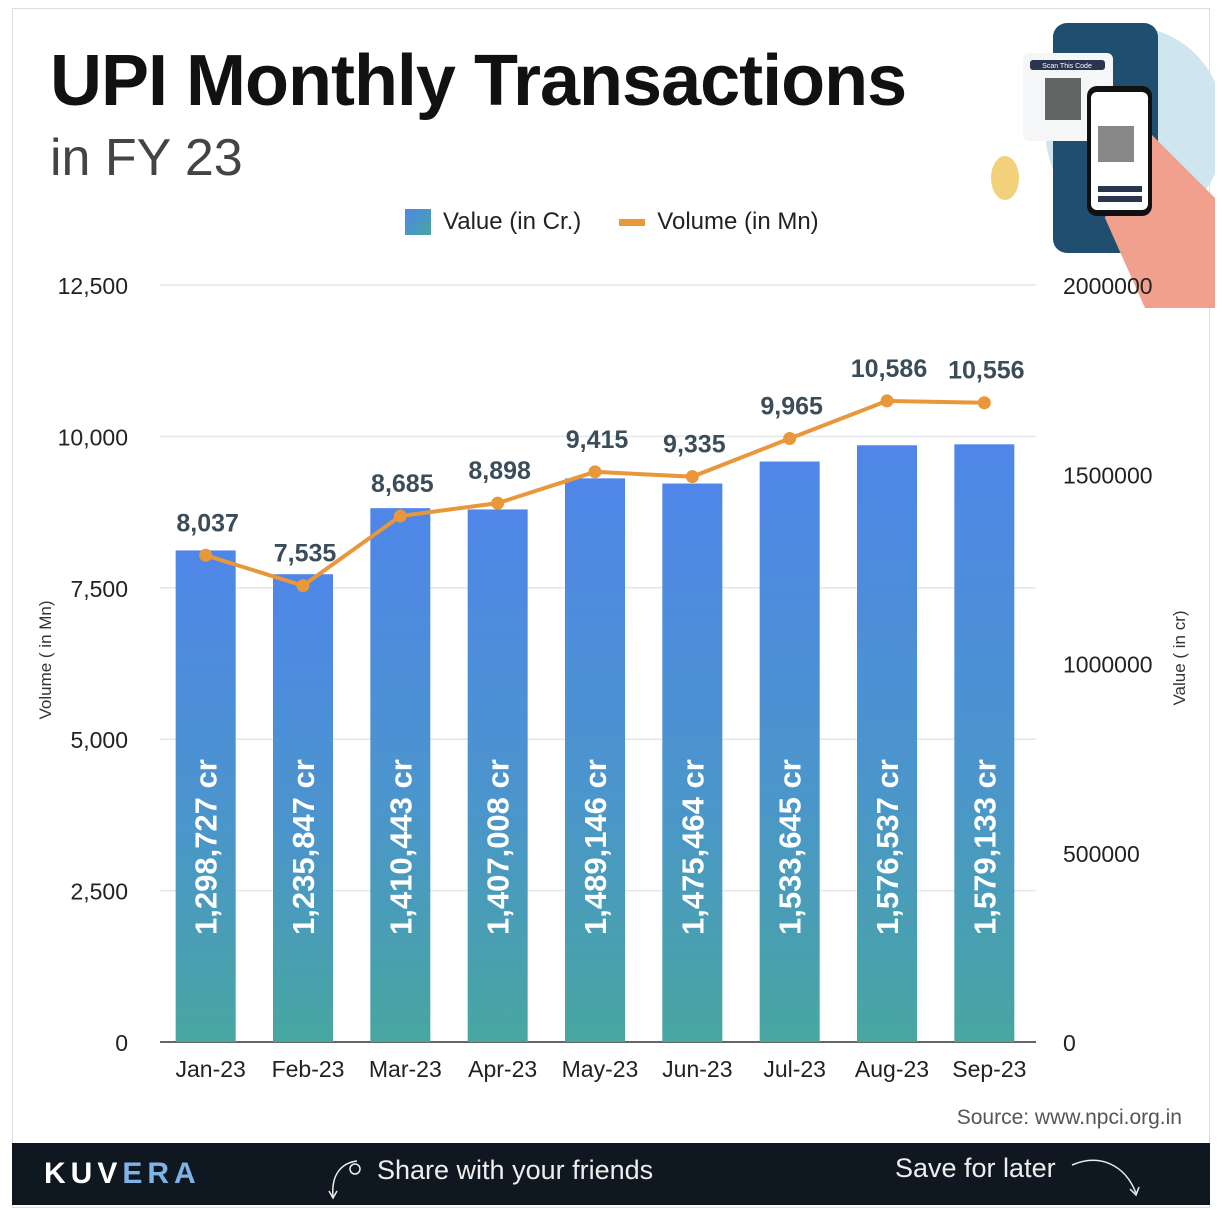 This screenshot has height=1210, width=1222. Describe the element at coordinates (99, 892) in the screenshot. I see `y-tick-left: 2,500` at that location.